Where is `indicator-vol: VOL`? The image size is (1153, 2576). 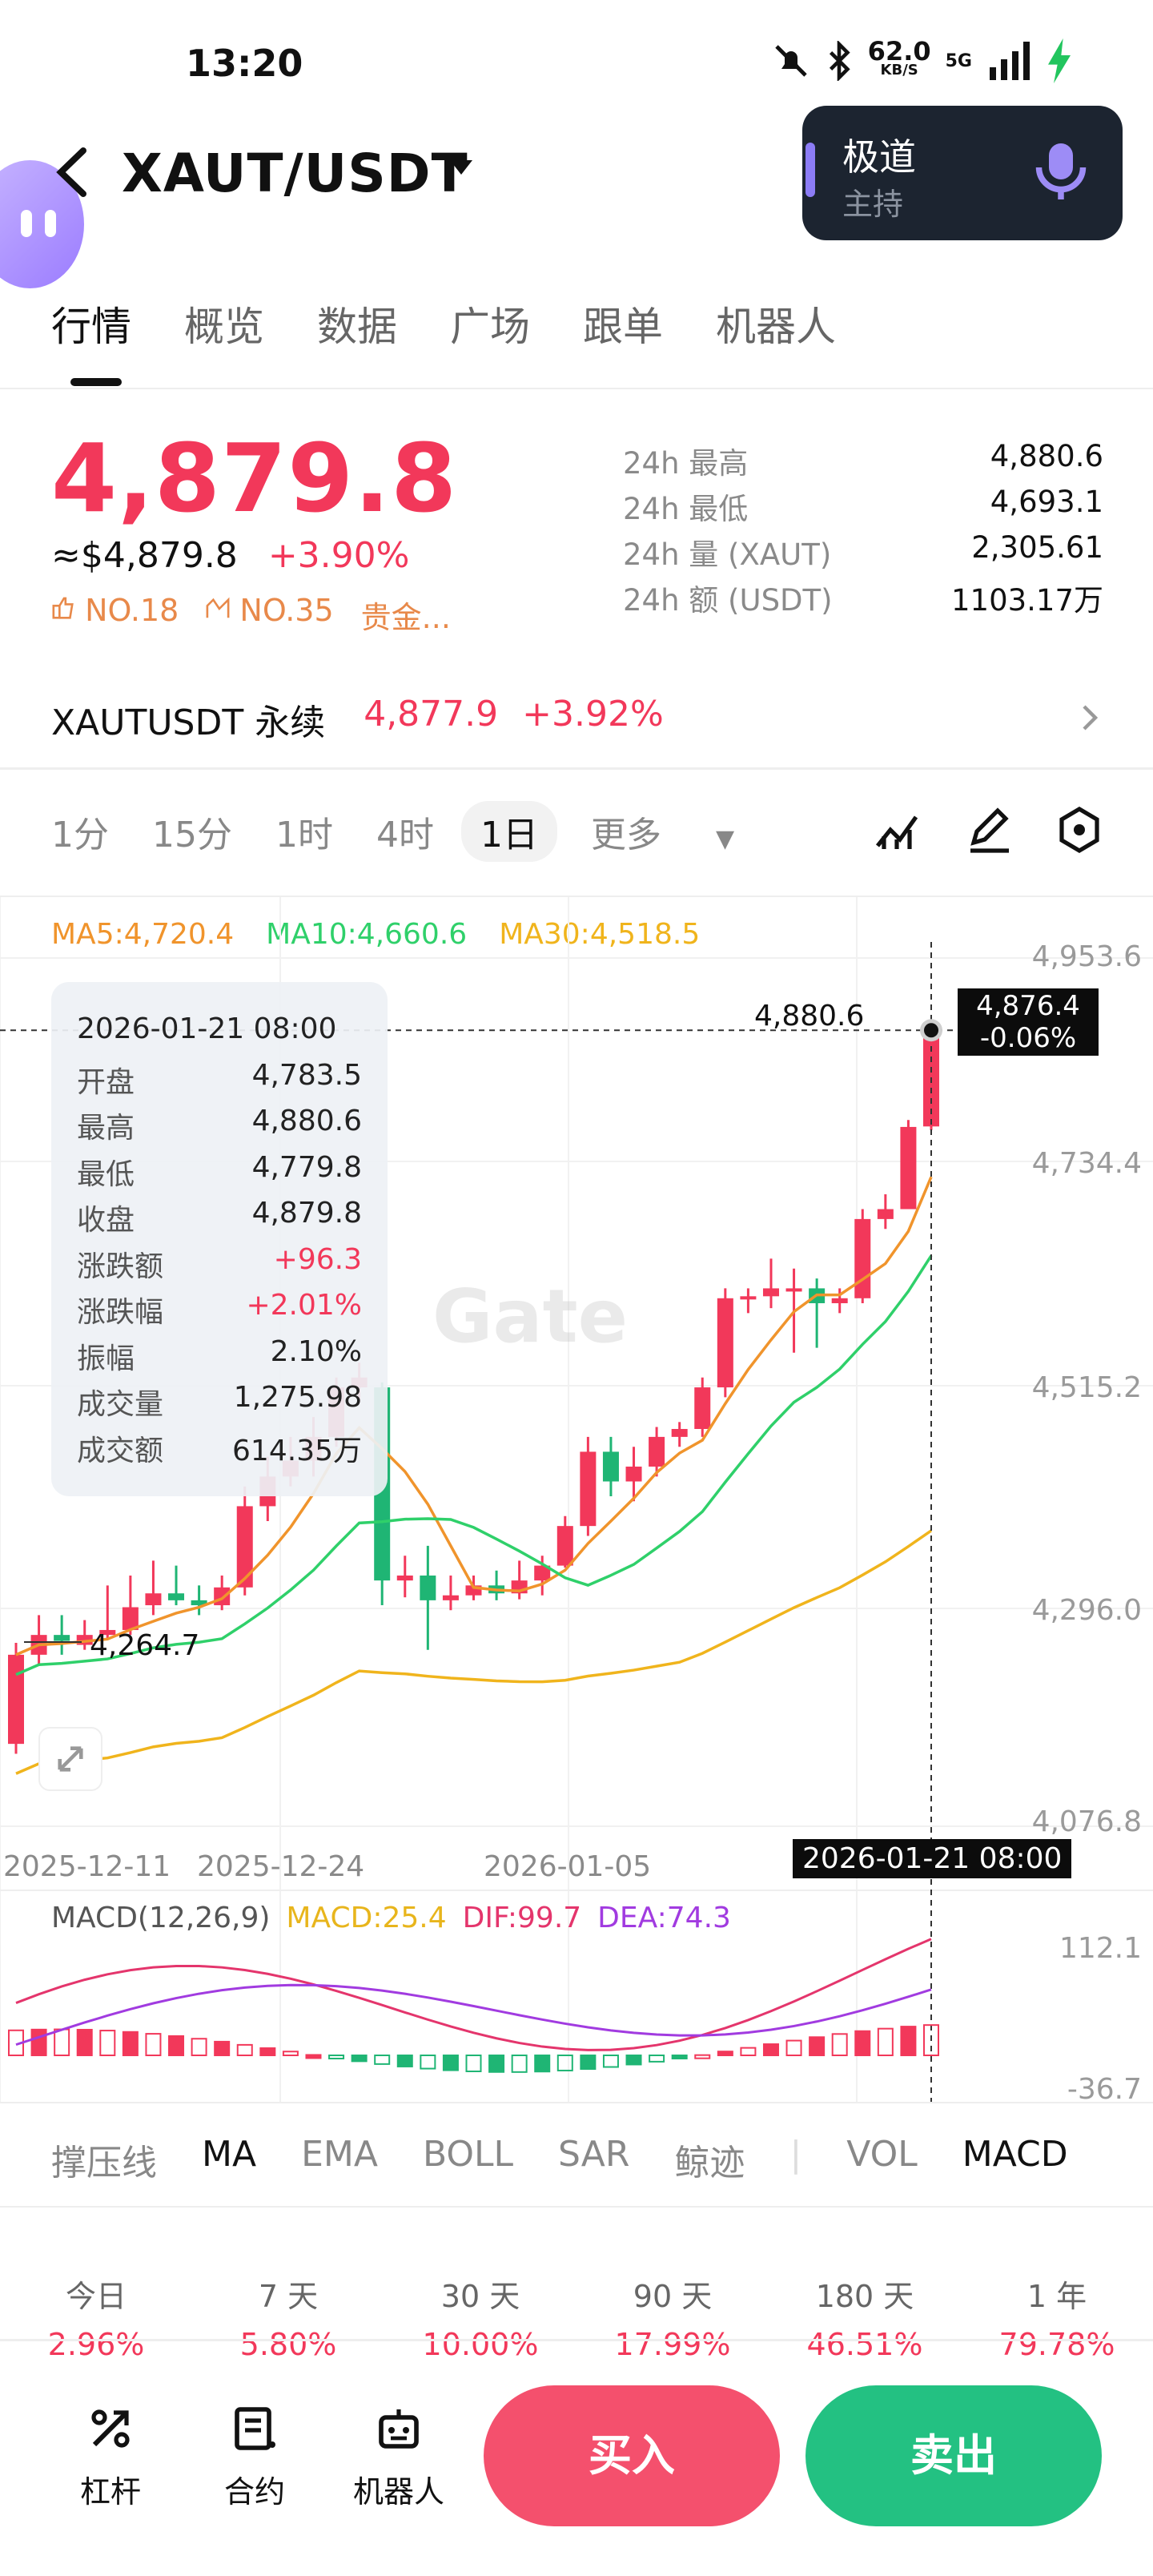 indicator-vol: VOL is located at coordinates (882, 2154).